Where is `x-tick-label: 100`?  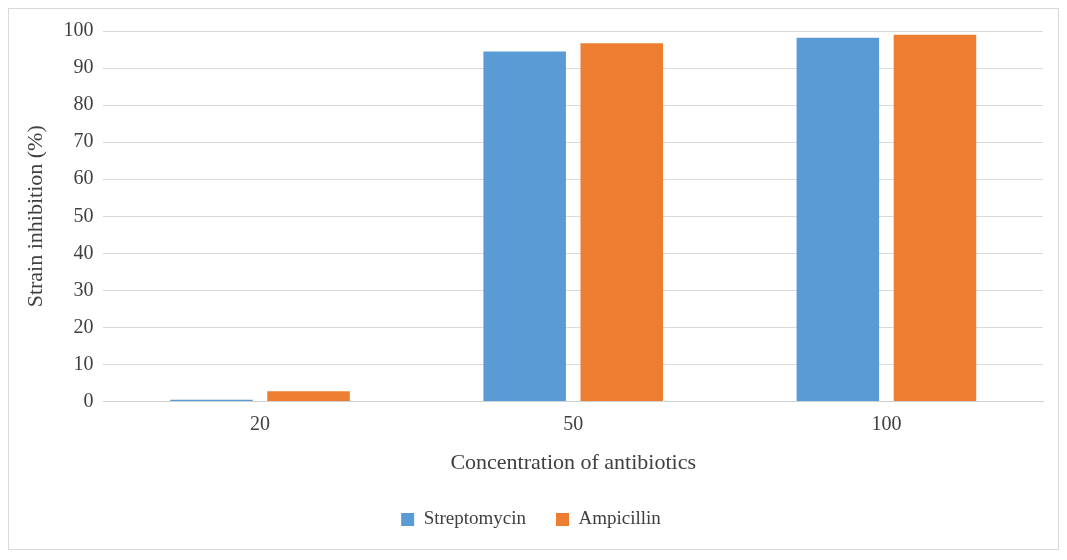
x-tick-label: 100 is located at coordinates (886, 422).